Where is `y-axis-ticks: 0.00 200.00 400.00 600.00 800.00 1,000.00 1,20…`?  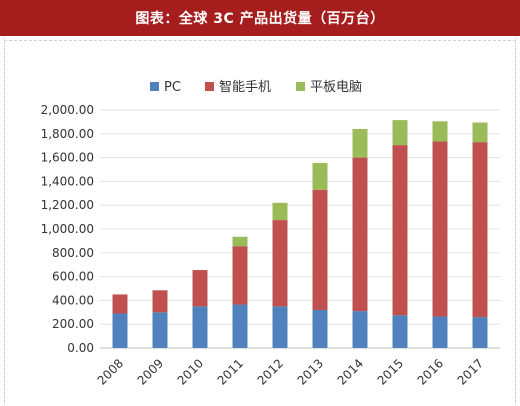
y-axis-ticks: 0.00 200.00 400.00 600.00 800.00 1,000.00 1,20… is located at coordinates (67, 229).